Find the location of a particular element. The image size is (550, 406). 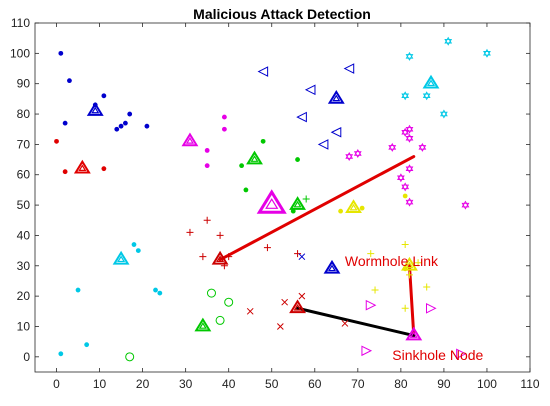

y-tick-label: 50 is located at coordinates (24, 205).